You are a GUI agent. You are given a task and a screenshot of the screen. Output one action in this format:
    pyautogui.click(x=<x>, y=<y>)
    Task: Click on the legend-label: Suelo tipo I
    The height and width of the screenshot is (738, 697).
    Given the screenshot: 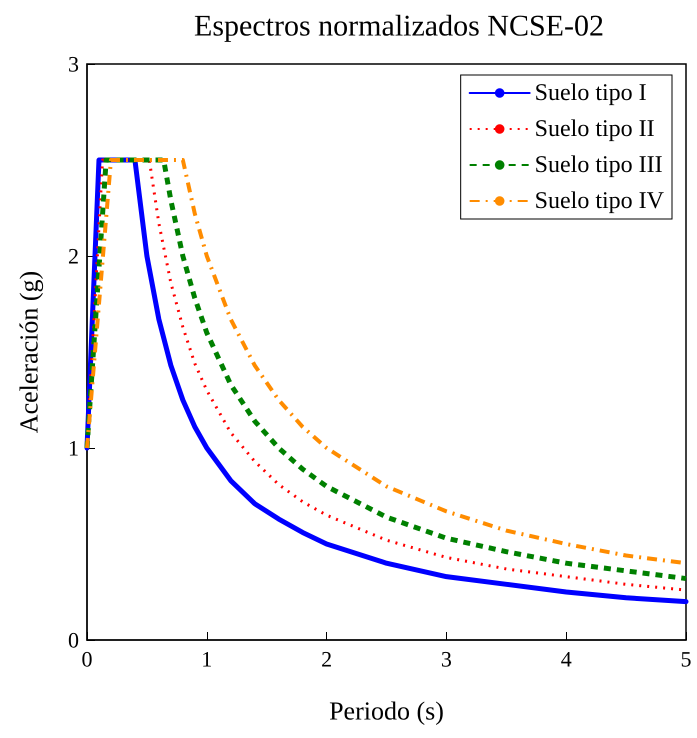 What is the action you would take?
    pyautogui.click(x=590, y=93)
    